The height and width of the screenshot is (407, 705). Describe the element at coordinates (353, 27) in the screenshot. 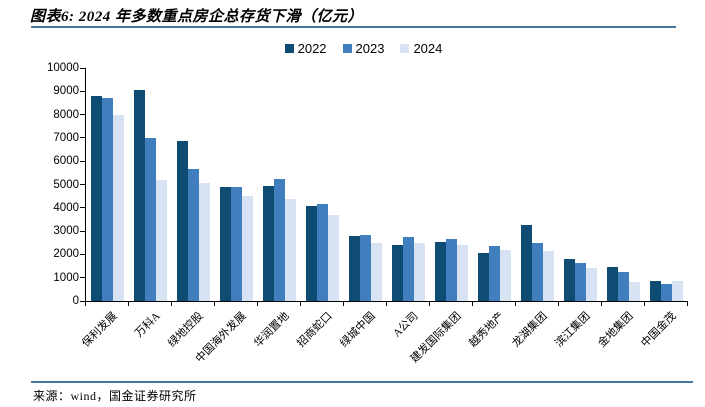

I see `title-rule` at that location.